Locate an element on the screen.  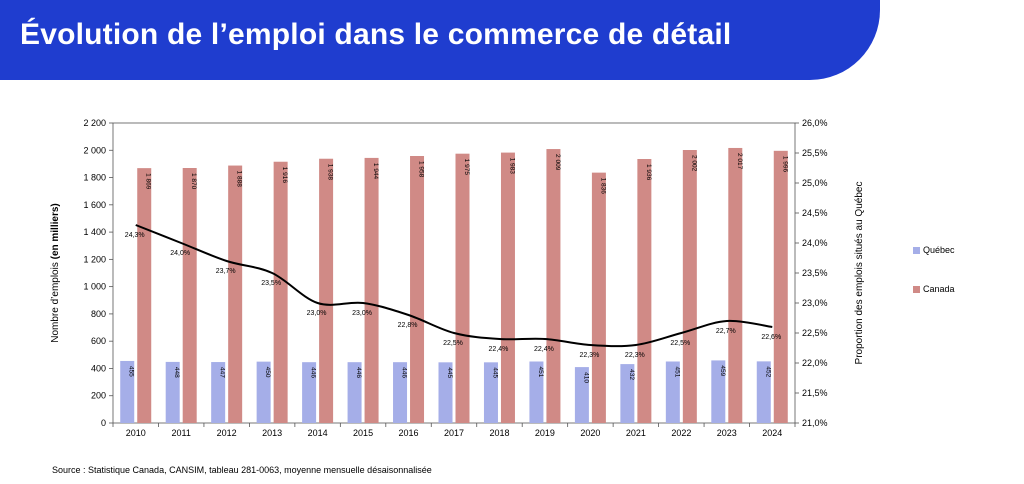
bar-label-canada: 1 869 is located at coordinates (148, 181).